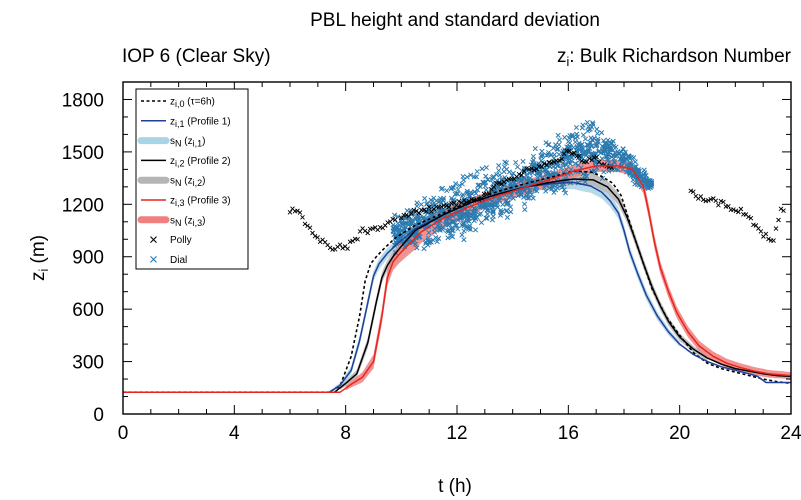 This screenshot has height=500, width=801. Describe the element at coordinates (88, 258) in the screenshot. I see `y-tick-label: 900` at that location.